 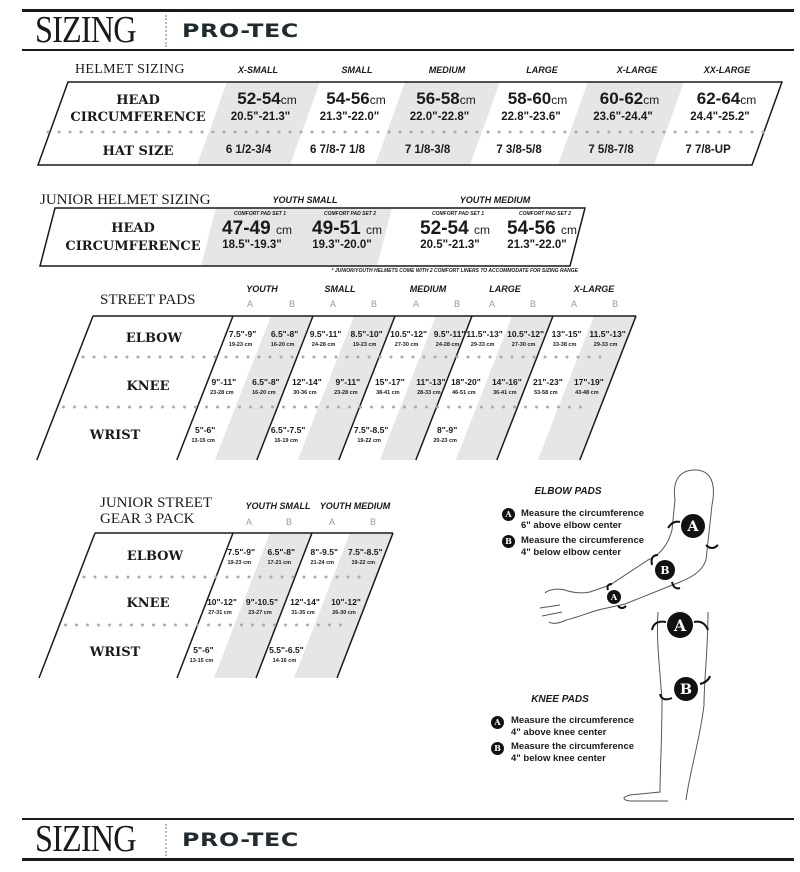 I want to click on hat-size-value: 7 3/8-5/8, so click(x=519, y=150).